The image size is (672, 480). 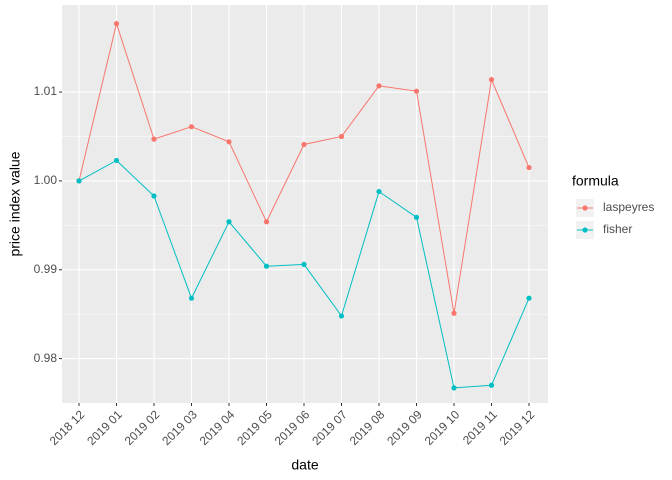 What do you see at coordinates (595, 181) in the screenshot?
I see `legend-title: formula` at bounding box center [595, 181].